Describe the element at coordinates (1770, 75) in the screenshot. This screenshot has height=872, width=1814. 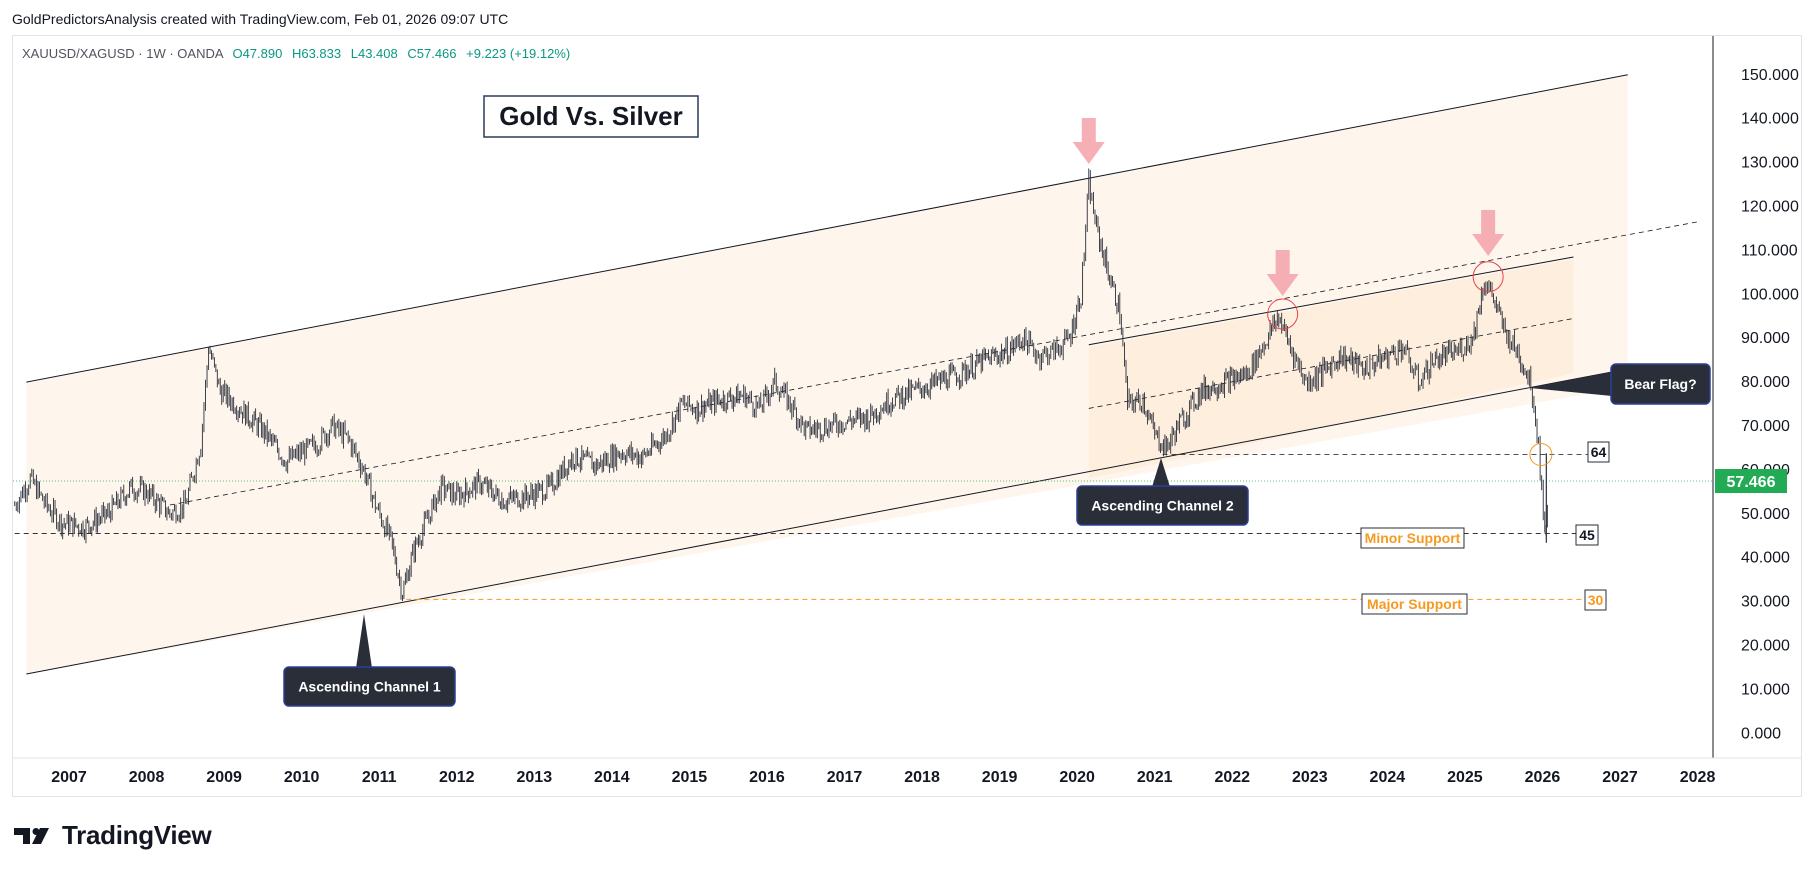
I see `y-tick-label: 150.000` at that location.